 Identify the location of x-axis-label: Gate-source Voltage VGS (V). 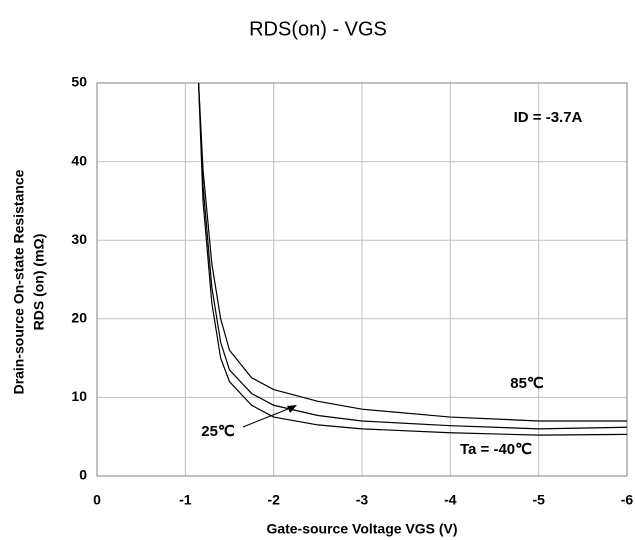
(361, 529).